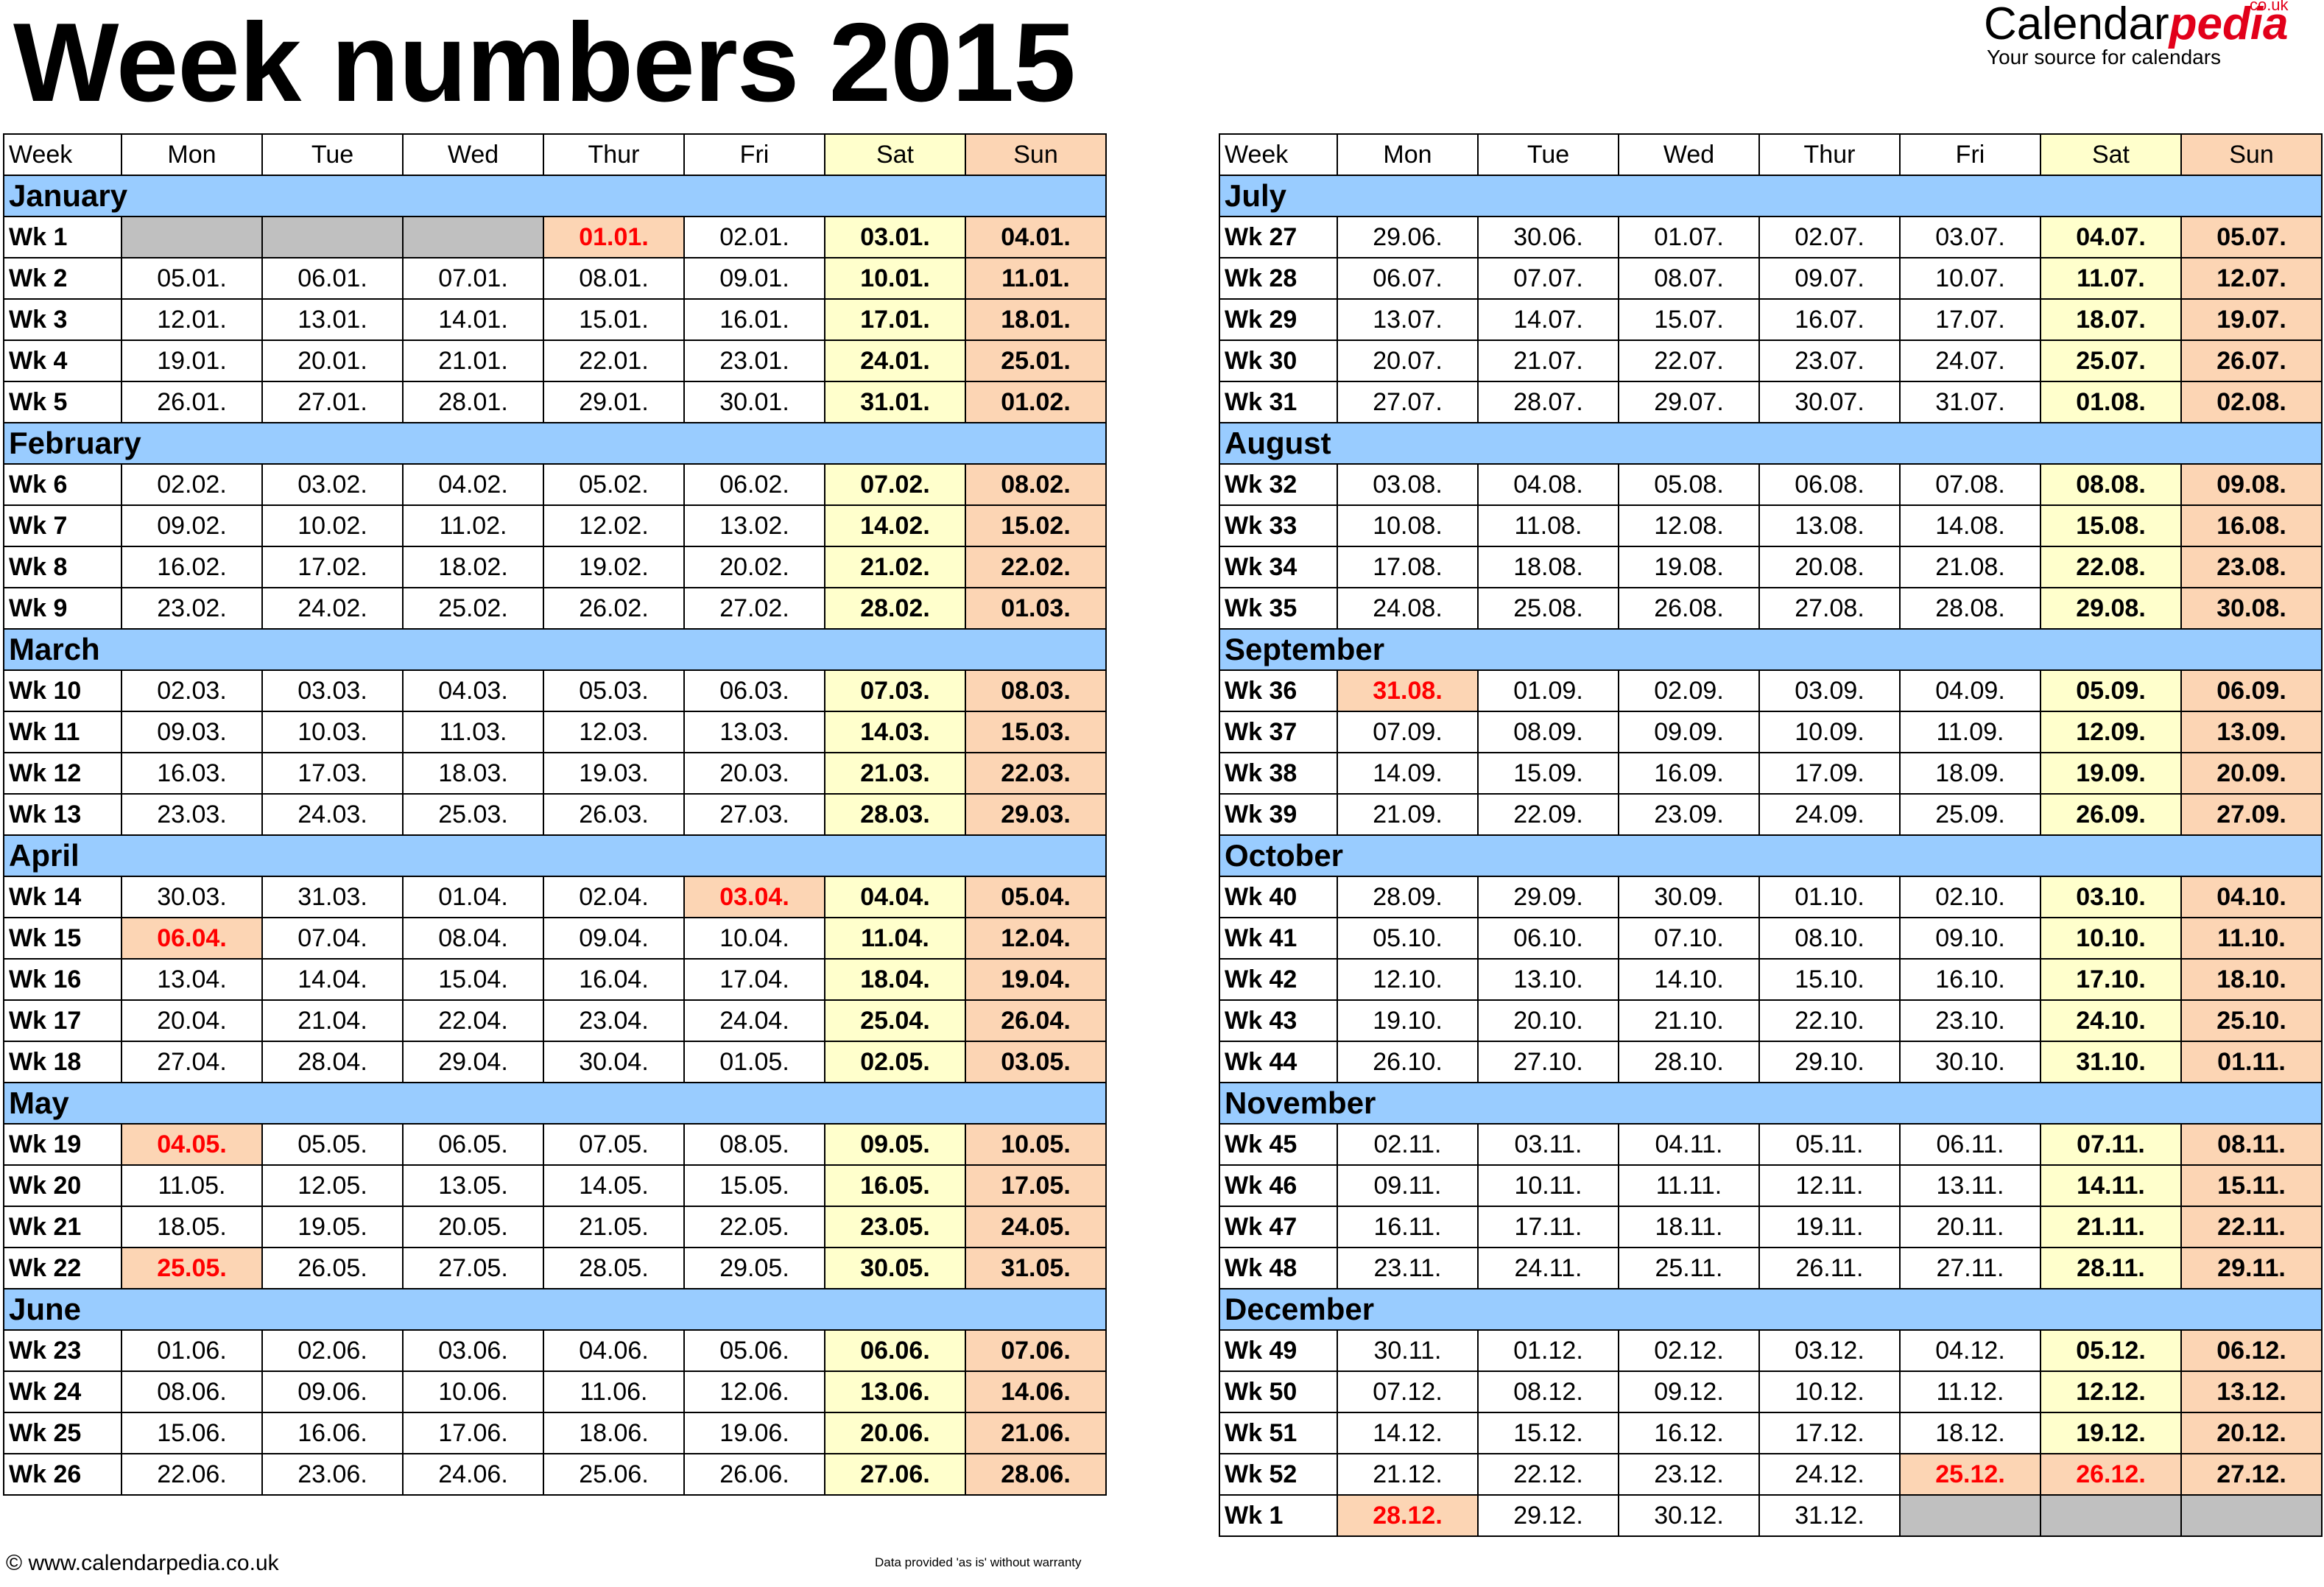 The image size is (2324, 1587). I want to click on date-cell: 08.04., so click(473, 938).